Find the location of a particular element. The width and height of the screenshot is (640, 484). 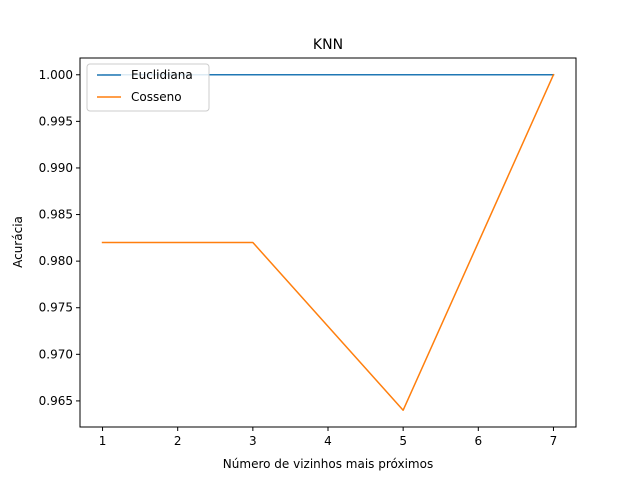

legend-entries: Euclidiana Cosseno is located at coordinates (145, 86).